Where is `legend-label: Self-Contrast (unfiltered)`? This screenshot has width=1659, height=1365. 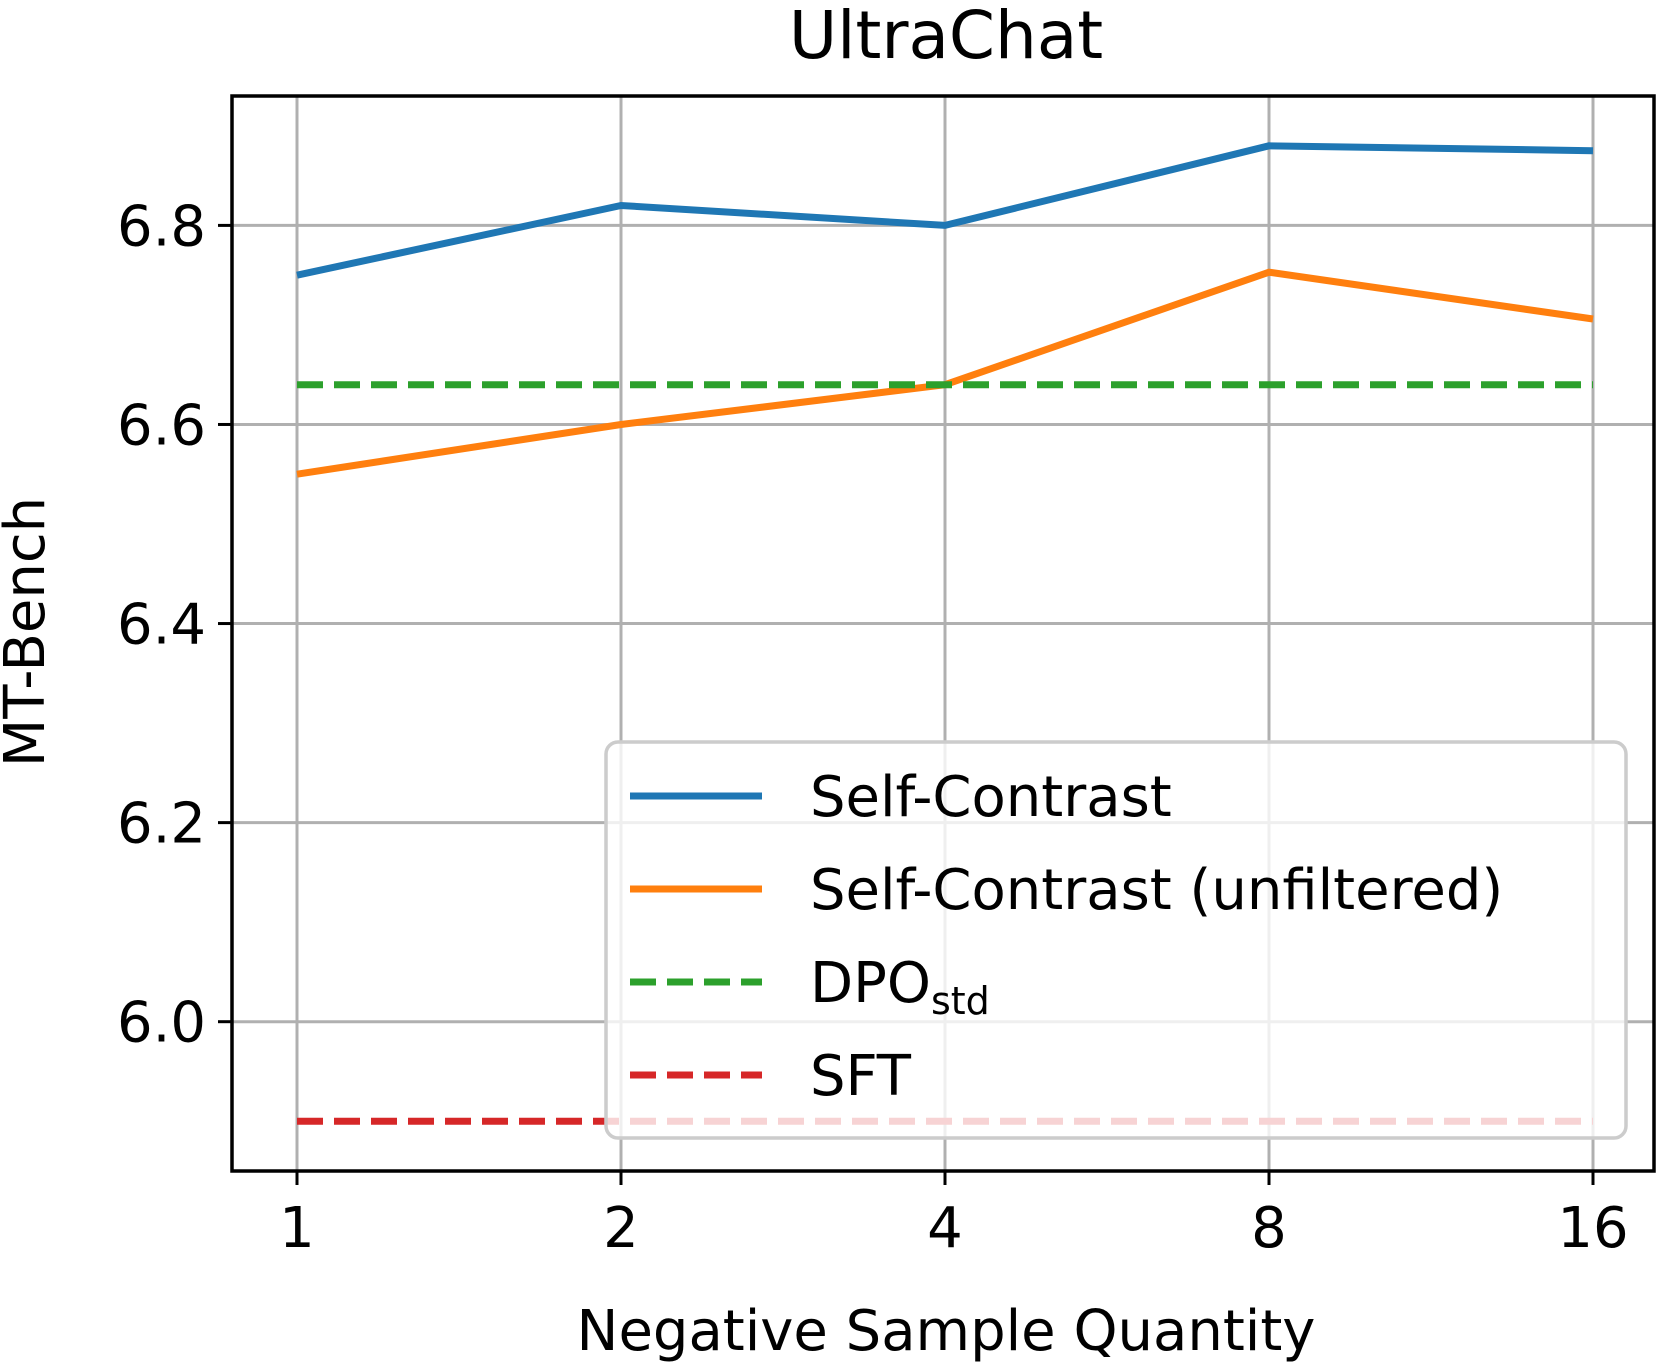
legend-label: Self-Contrast (unfiltered) is located at coordinates (1156, 890).